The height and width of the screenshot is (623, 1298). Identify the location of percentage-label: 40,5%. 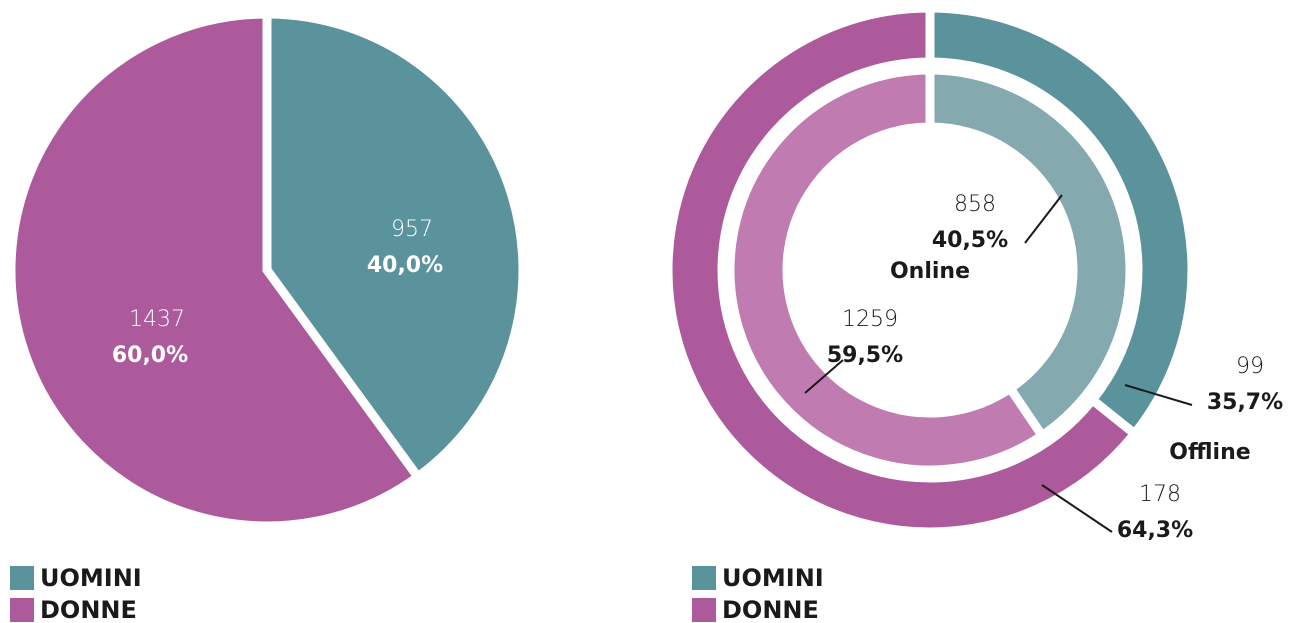
(970, 240).